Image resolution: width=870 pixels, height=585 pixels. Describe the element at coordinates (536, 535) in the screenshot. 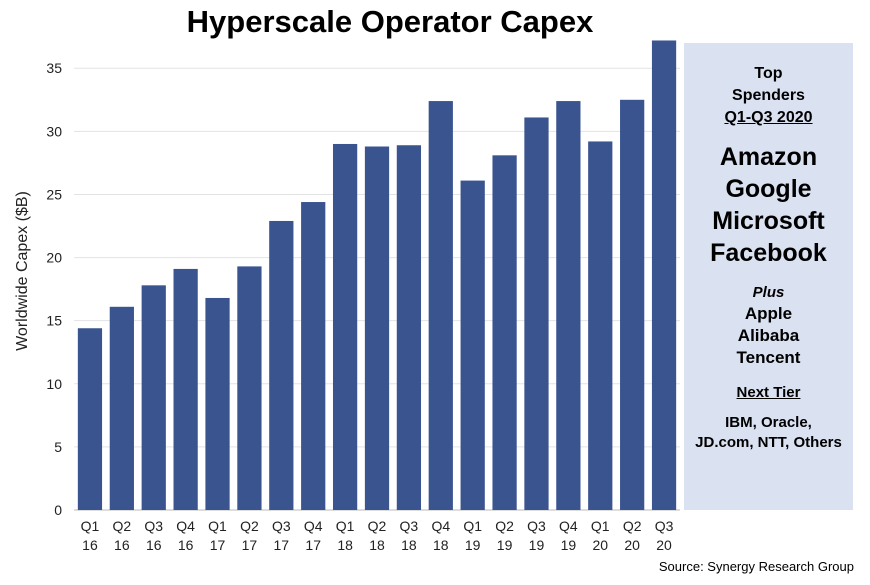

I see `x-tick-label: Q3 19` at that location.